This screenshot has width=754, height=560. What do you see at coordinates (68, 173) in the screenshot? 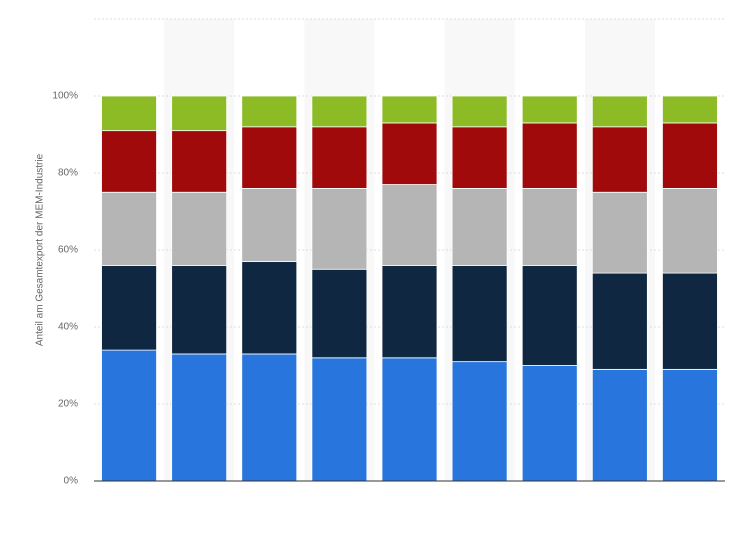
I see `y-tick-label: 80%` at bounding box center [68, 173].